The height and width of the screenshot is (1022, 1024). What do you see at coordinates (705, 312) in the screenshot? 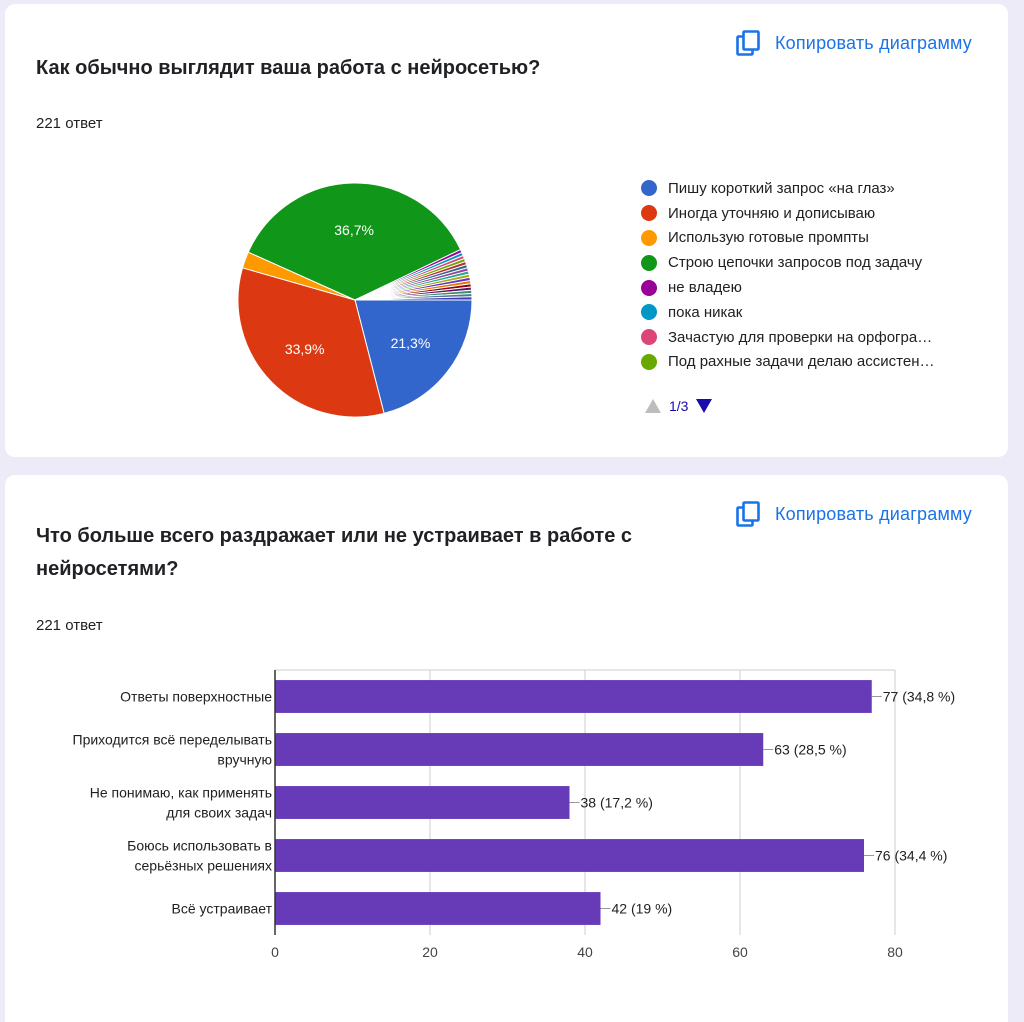
I see `legend-label: пока никак` at bounding box center [705, 312].